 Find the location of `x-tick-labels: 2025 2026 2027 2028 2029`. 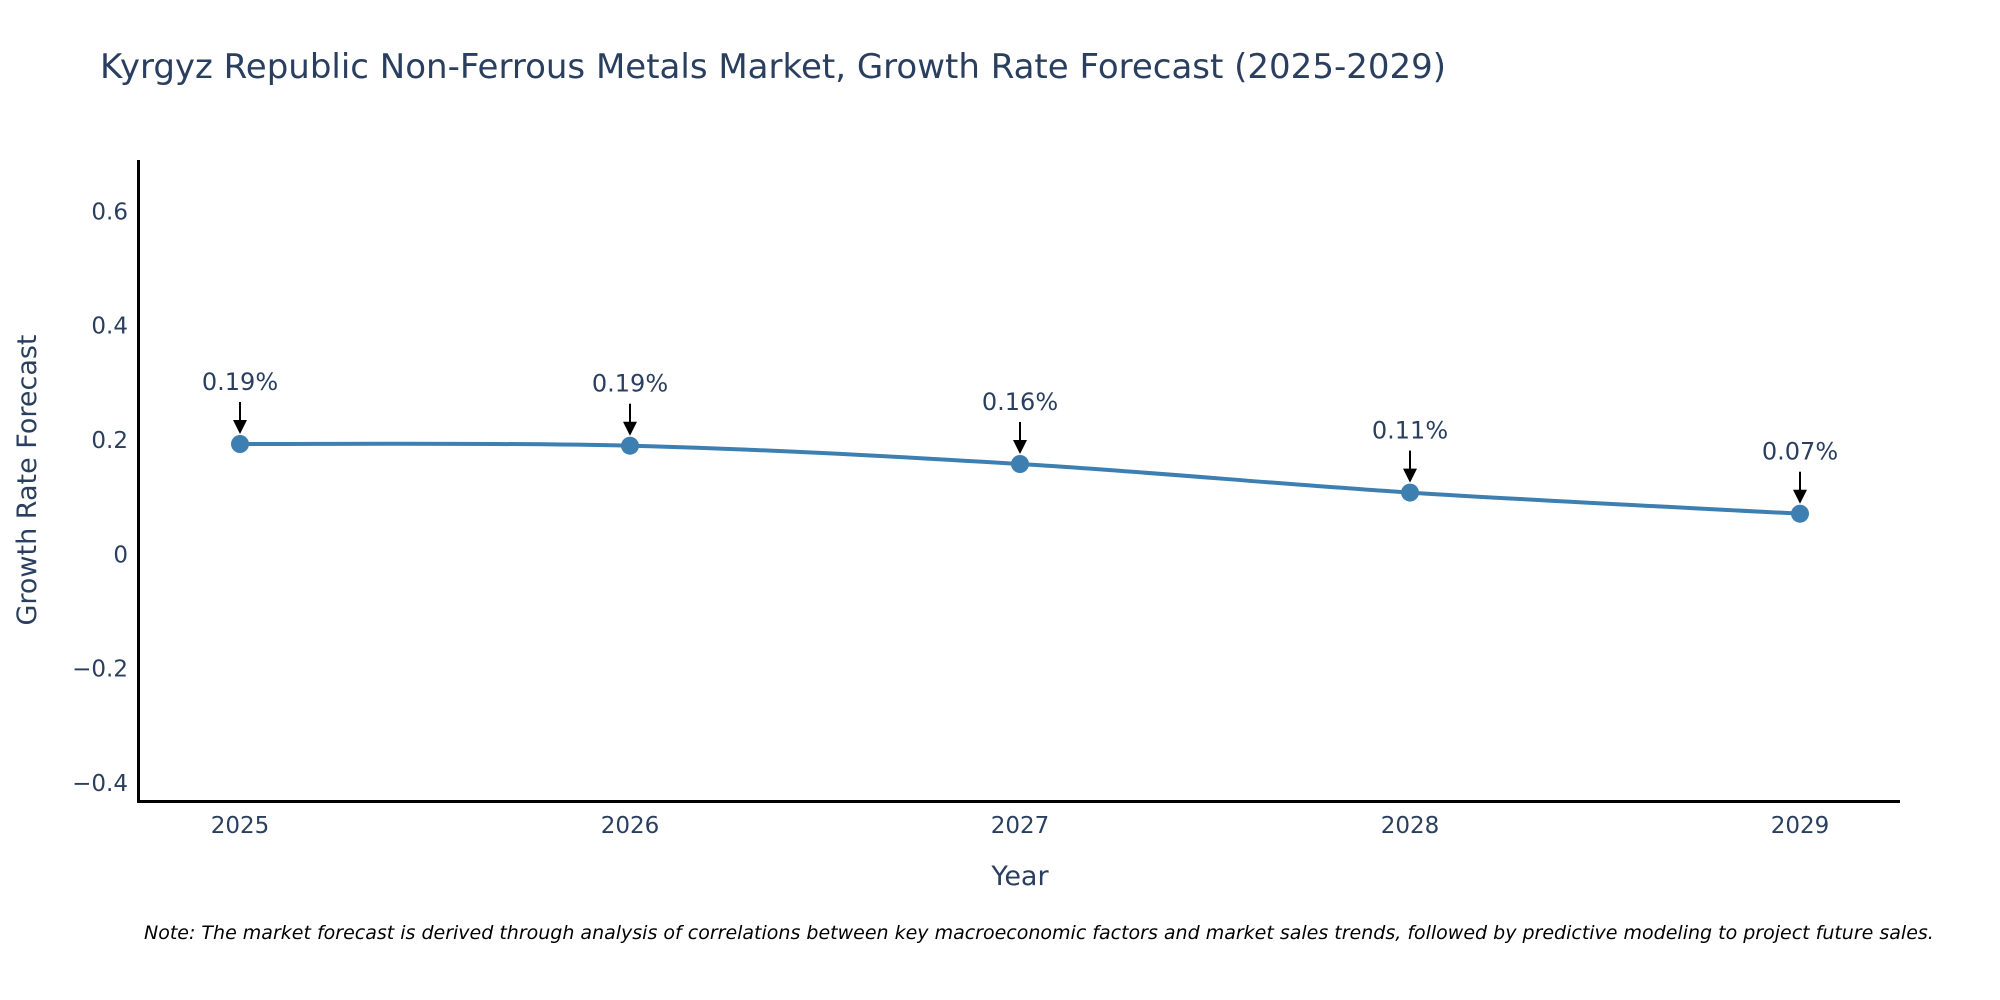

x-tick-labels: 2025 2026 2027 2028 2029 is located at coordinates (1020, 826).